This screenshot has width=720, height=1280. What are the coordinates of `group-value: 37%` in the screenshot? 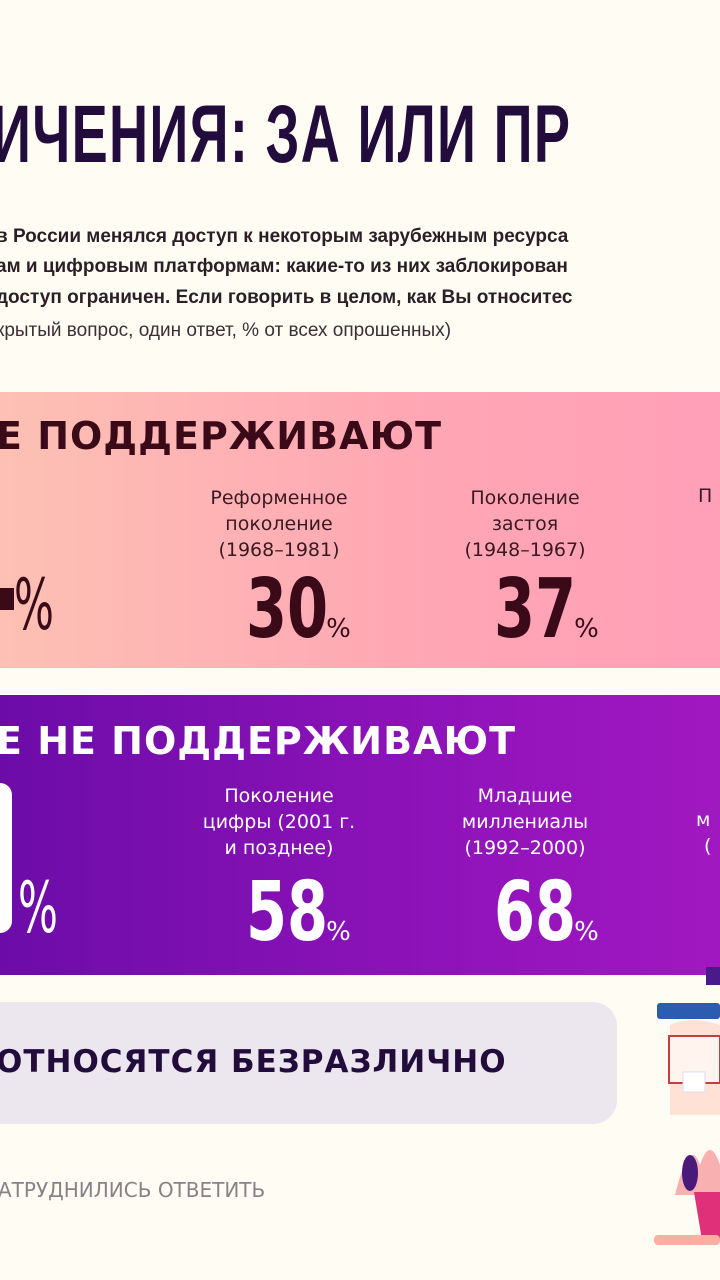 It's located at (546, 609).